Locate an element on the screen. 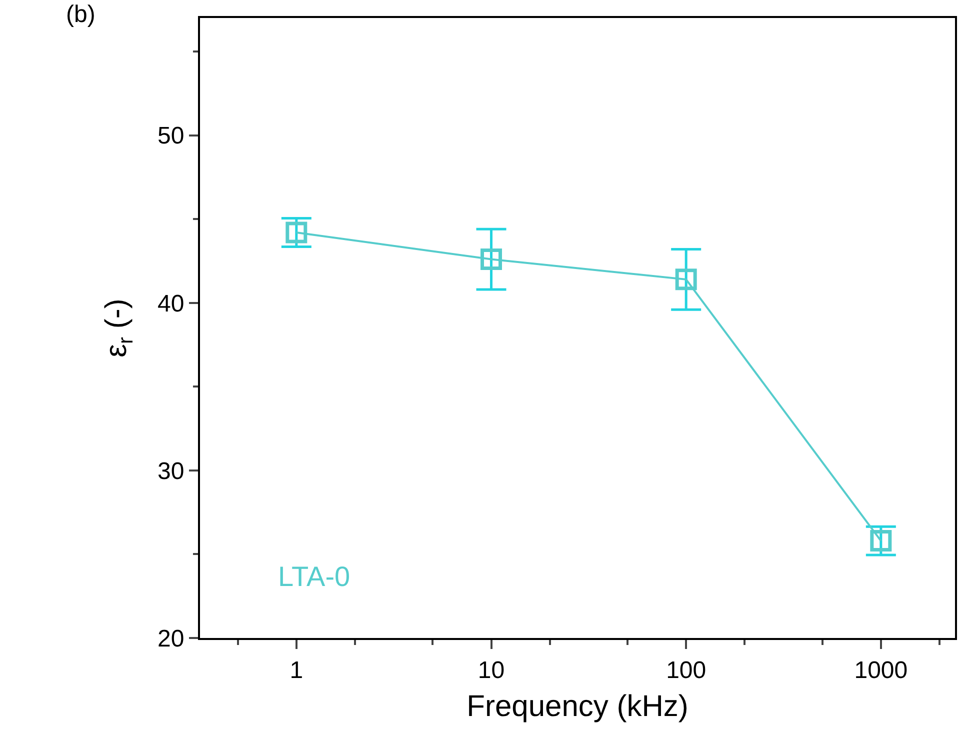 Image resolution: width=969 pixels, height=752 pixels. x-tick-label: 10 is located at coordinates (491, 670).